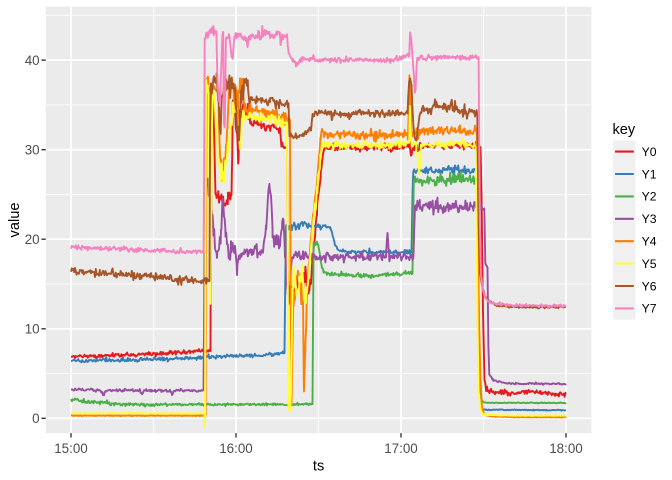 Image resolution: width=672 pixels, height=480 pixels. Describe the element at coordinates (32, 149) in the screenshot. I see `svg-text: 30` at that location.